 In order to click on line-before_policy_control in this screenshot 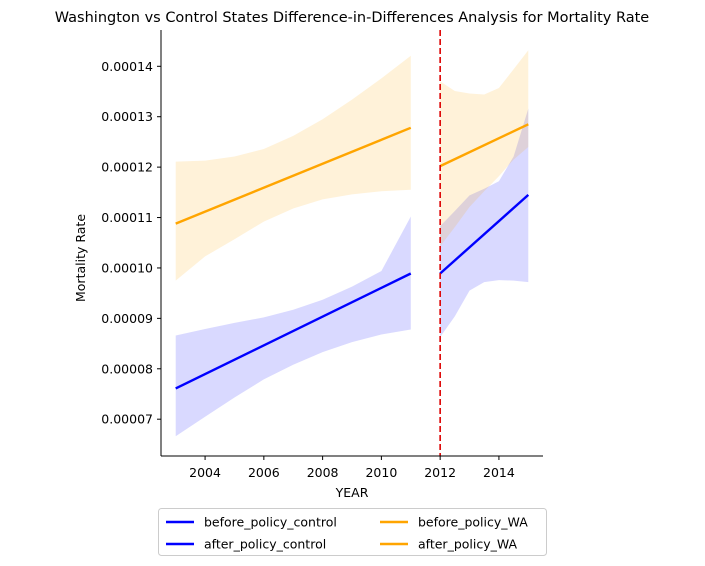, I will do `click(293, 331)`.